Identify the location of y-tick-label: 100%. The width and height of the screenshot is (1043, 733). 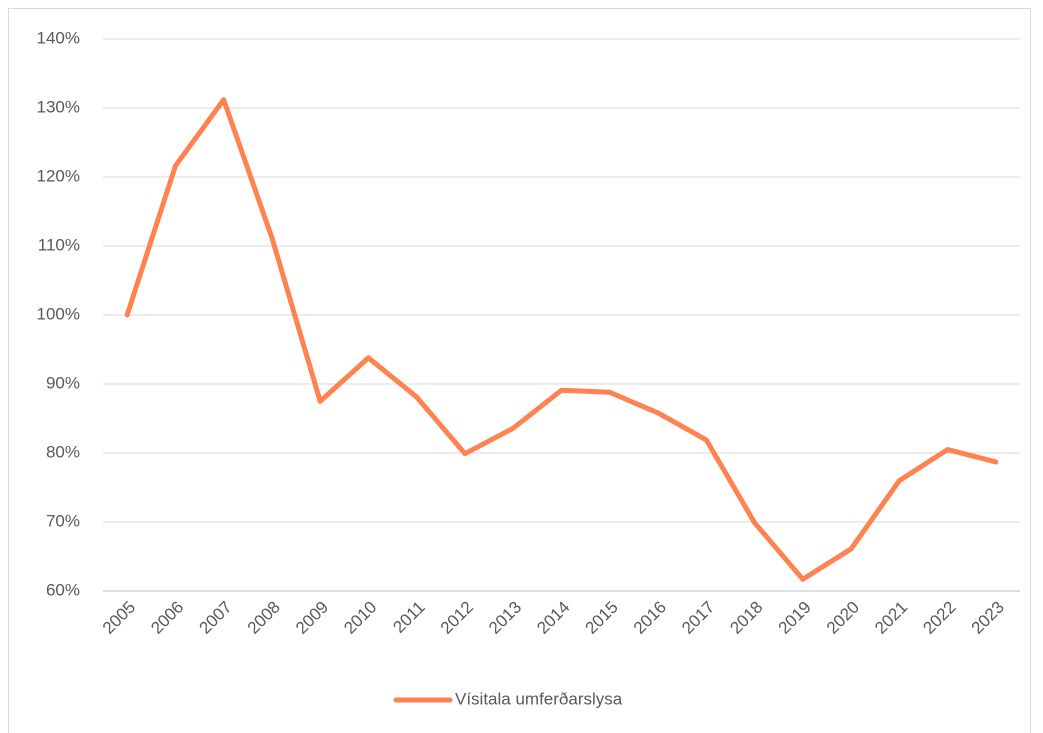
(58, 313).